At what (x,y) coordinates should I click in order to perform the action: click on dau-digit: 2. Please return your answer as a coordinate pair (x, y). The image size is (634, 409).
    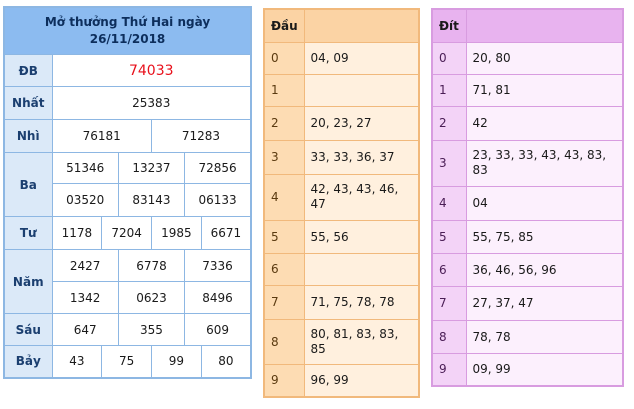
    Looking at the image, I should click on (284, 123).